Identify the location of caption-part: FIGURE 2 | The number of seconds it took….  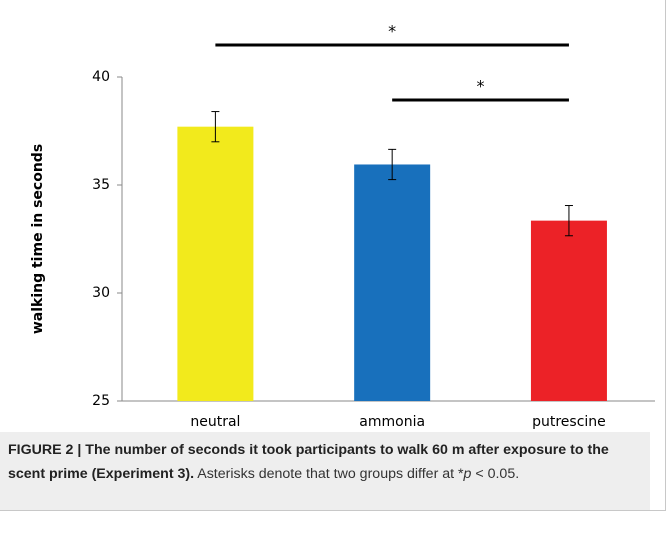
(308, 462).